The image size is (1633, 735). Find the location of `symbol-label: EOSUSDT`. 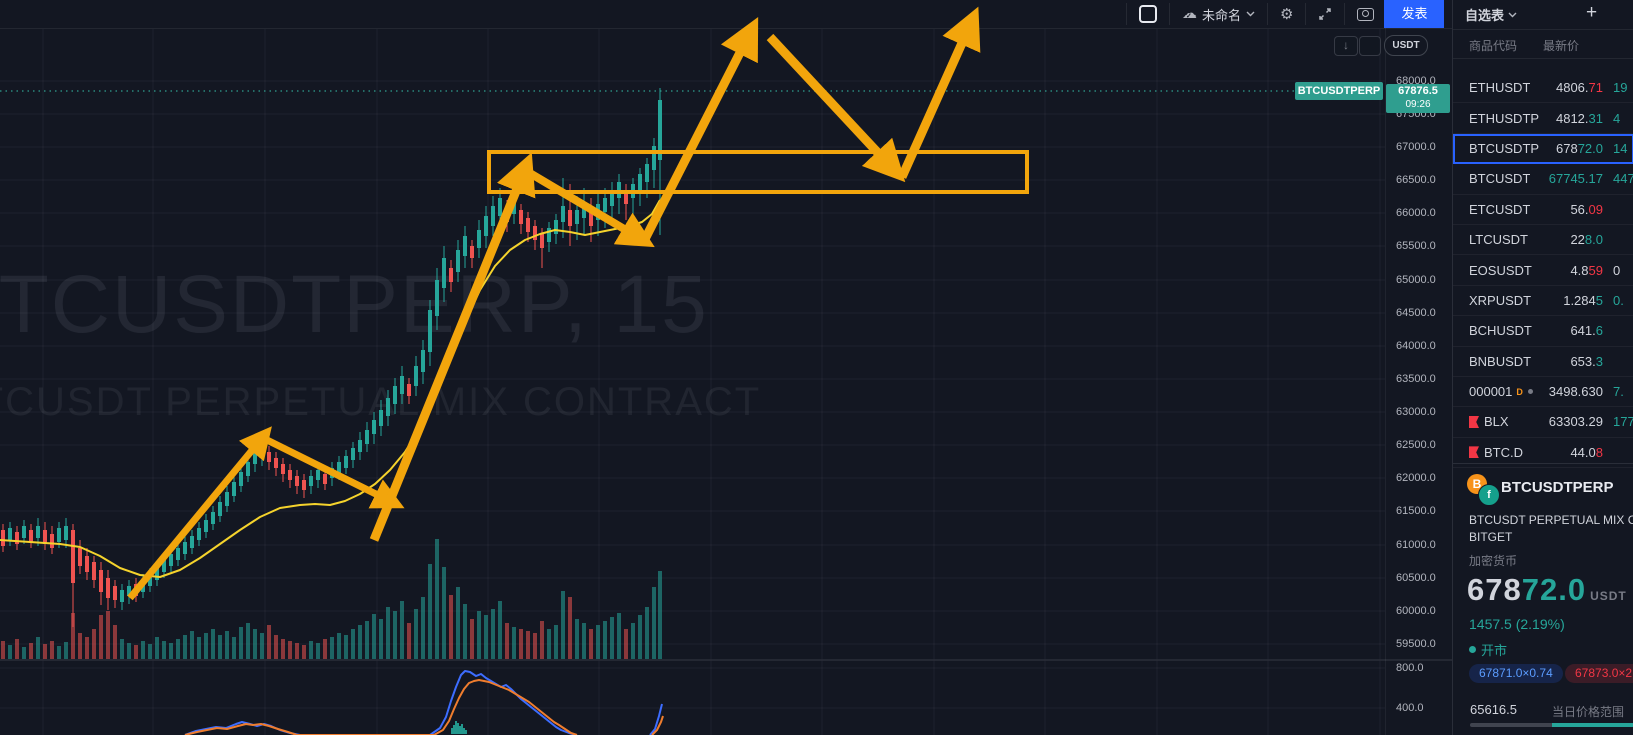

symbol-label: EOSUSDT is located at coordinates (1500, 270).